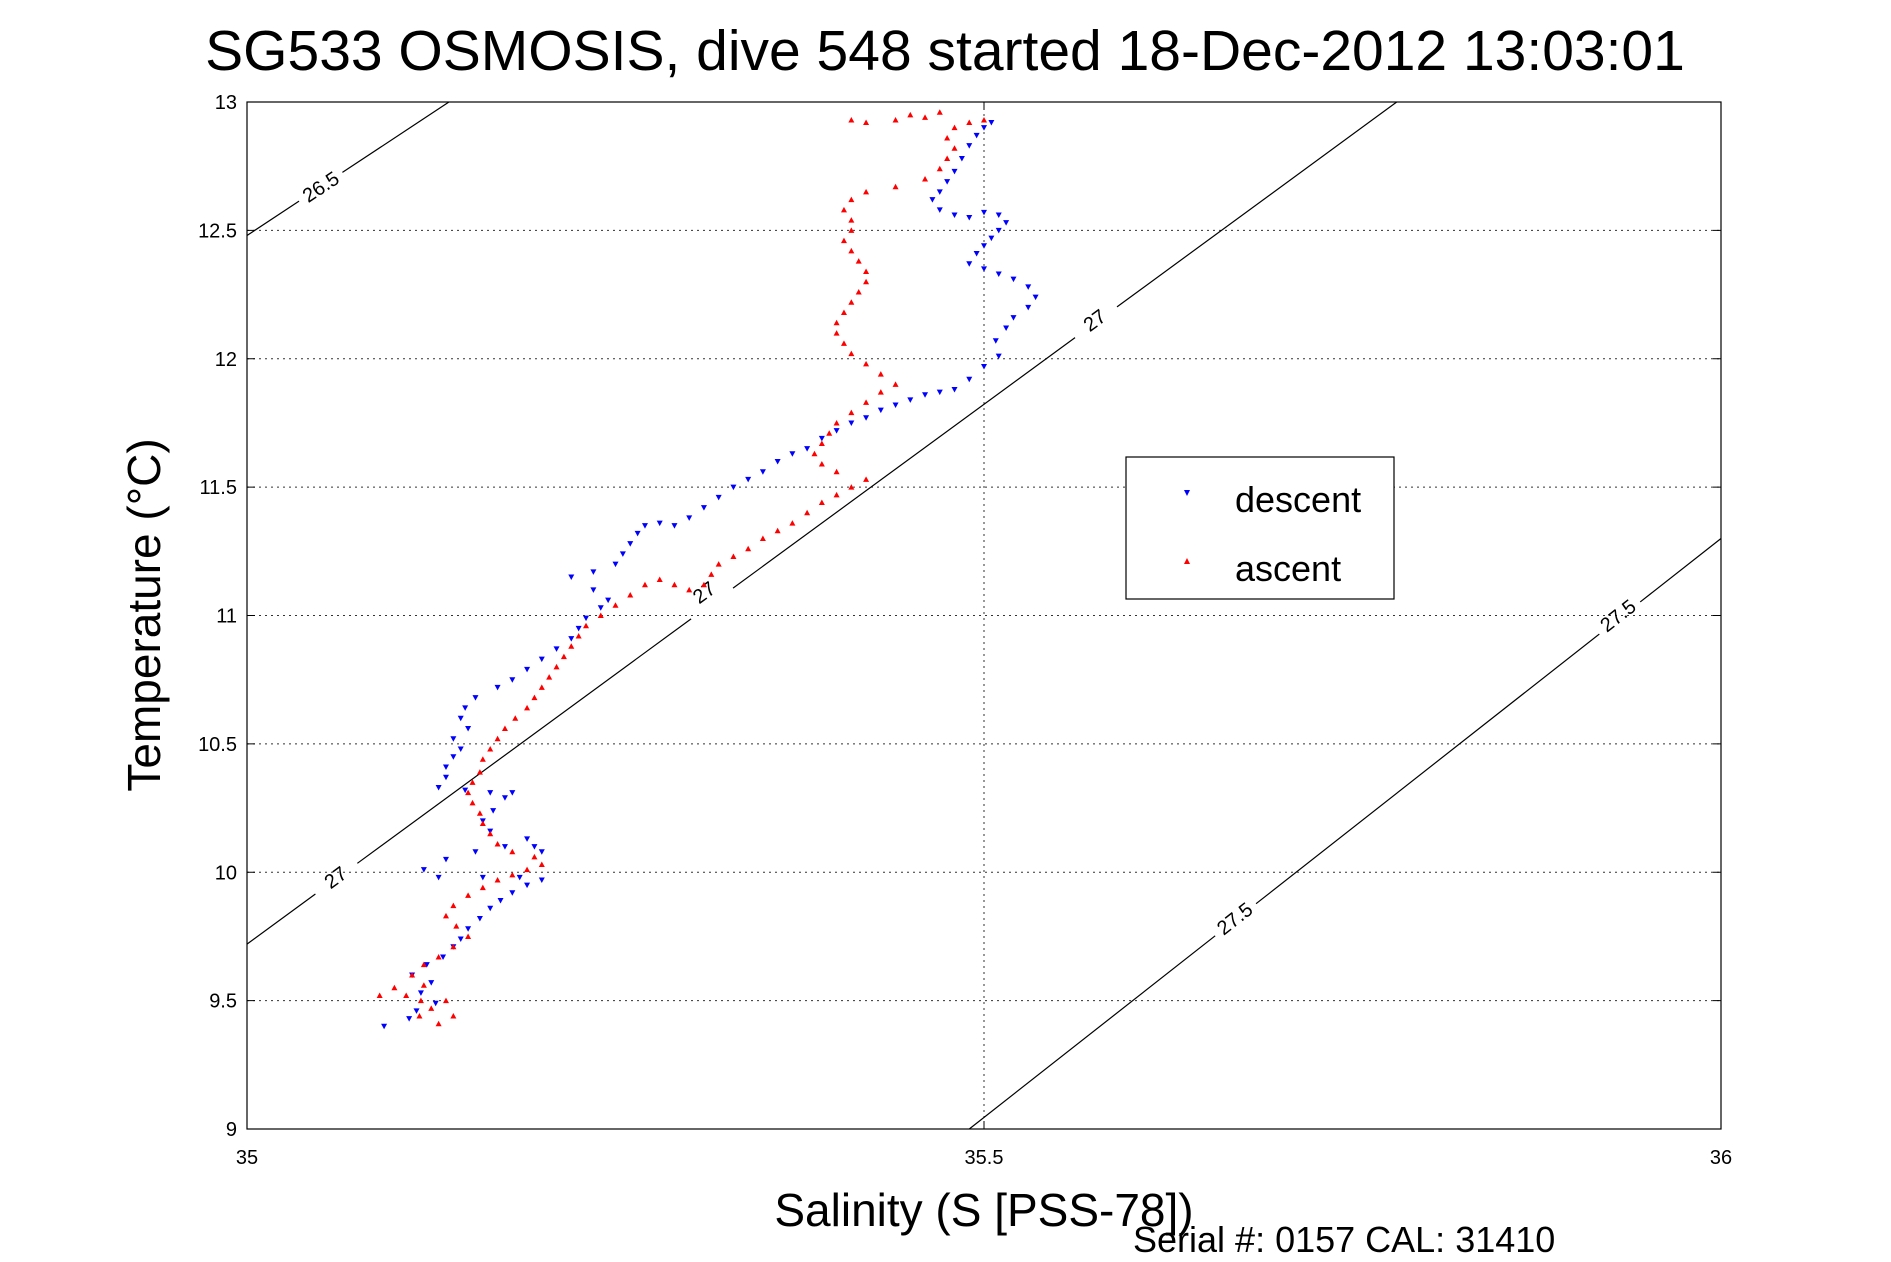 The width and height of the screenshot is (1891, 1262). What do you see at coordinates (1187, 561) in the screenshot?
I see `legend-ascent-marker` at bounding box center [1187, 561].